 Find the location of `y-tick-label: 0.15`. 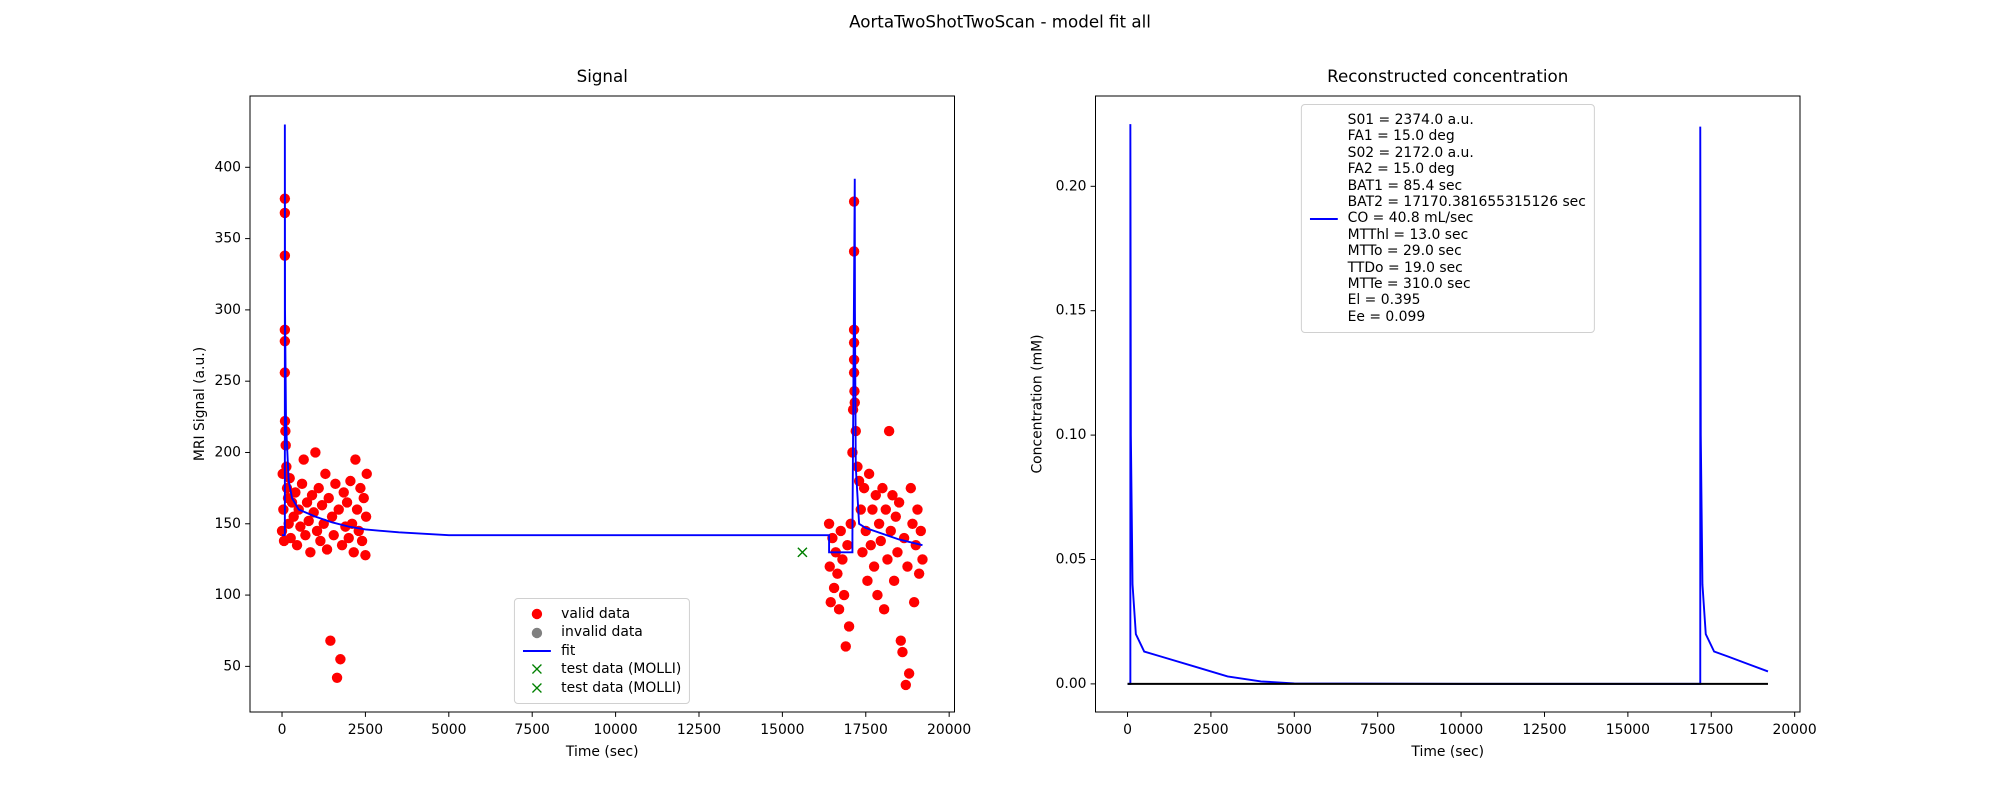

y-tick-label: 0.15 is located at coordinates (1071, 311).